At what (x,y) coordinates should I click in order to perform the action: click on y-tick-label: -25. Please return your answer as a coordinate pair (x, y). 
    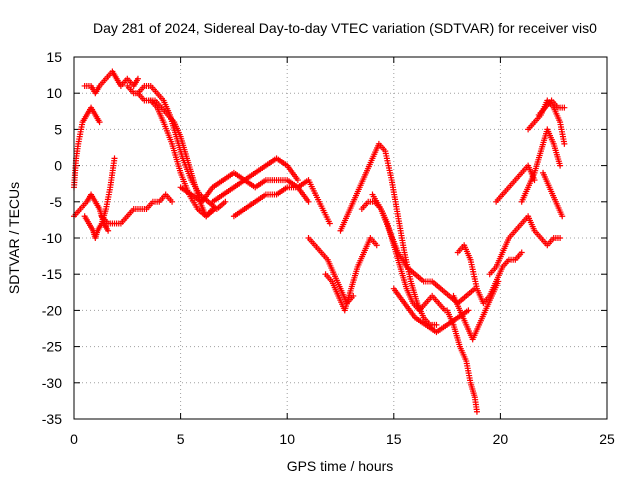
    Looking at the image, I should click on (52, 347).